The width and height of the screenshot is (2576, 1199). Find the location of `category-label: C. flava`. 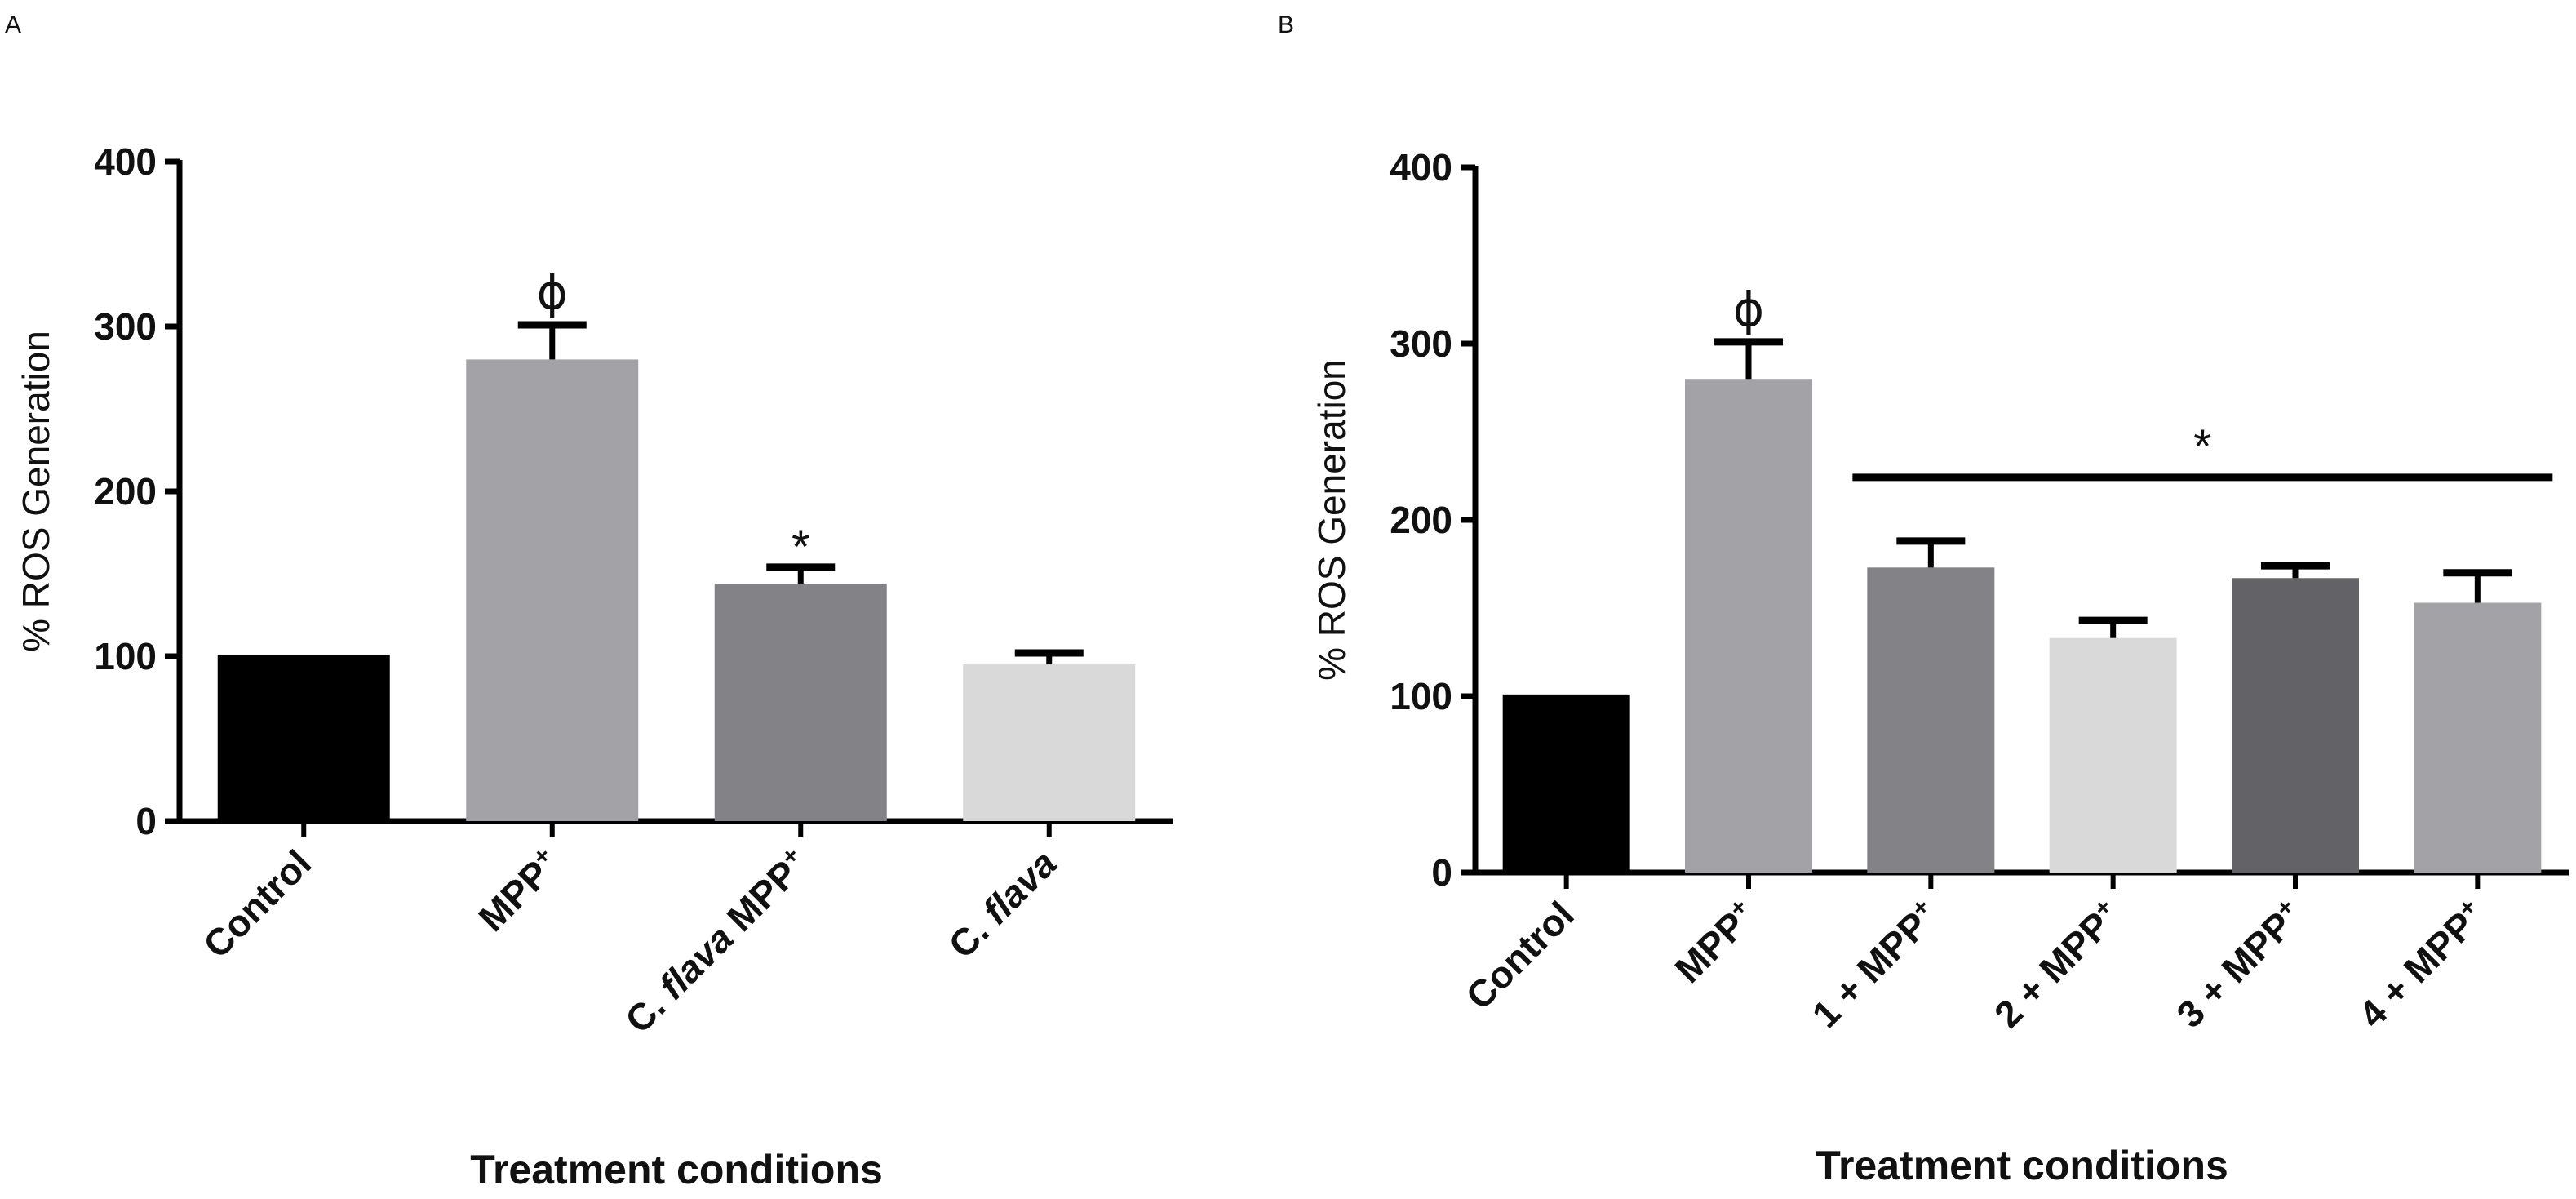

category-label: C. flava is located at coordinates (1002, 904).